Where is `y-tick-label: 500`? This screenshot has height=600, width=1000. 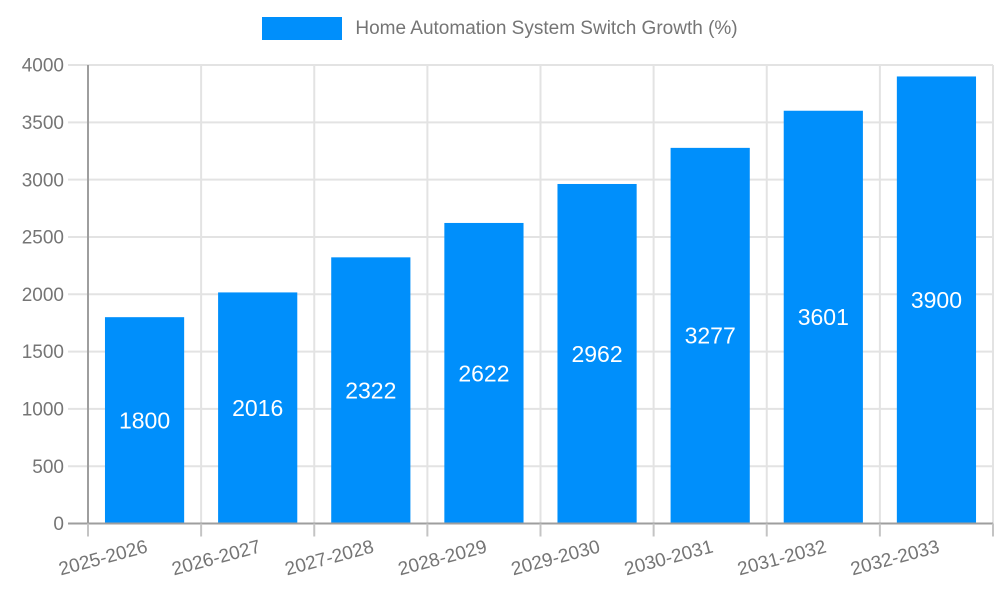 y-tick-label: 500 is located at coordinates (48, 467).